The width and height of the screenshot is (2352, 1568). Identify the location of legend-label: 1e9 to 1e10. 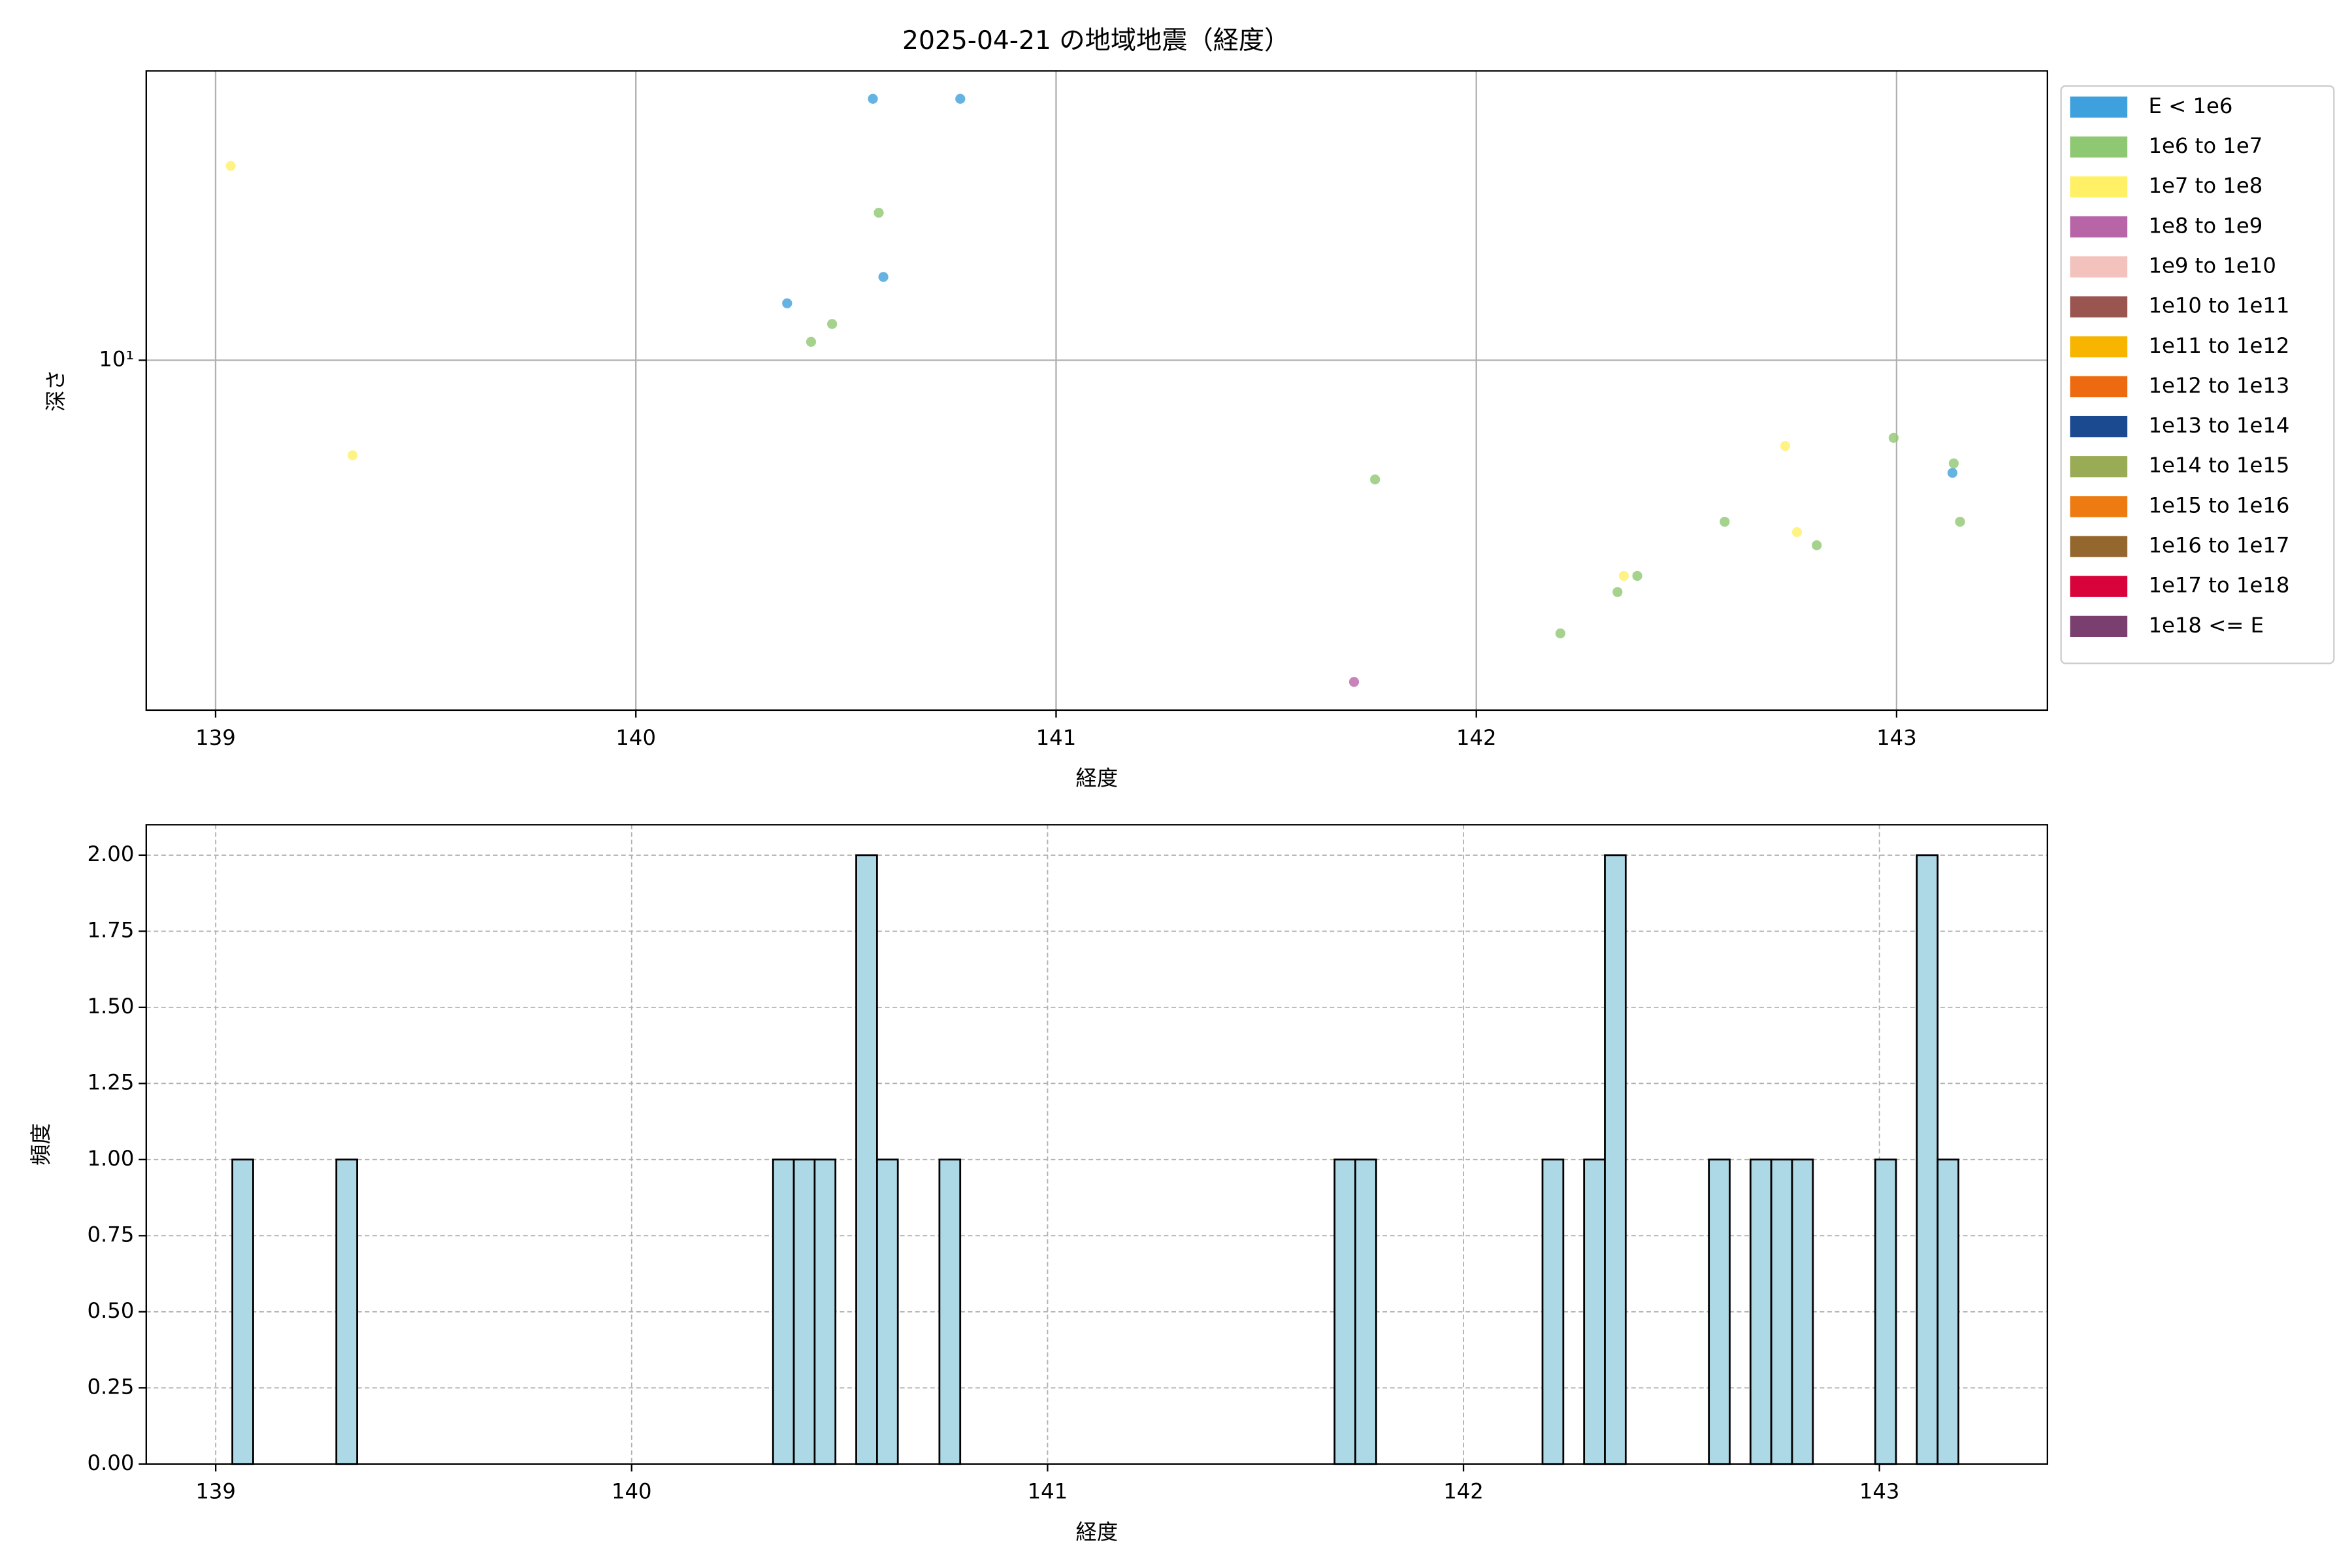
(2212, 265).